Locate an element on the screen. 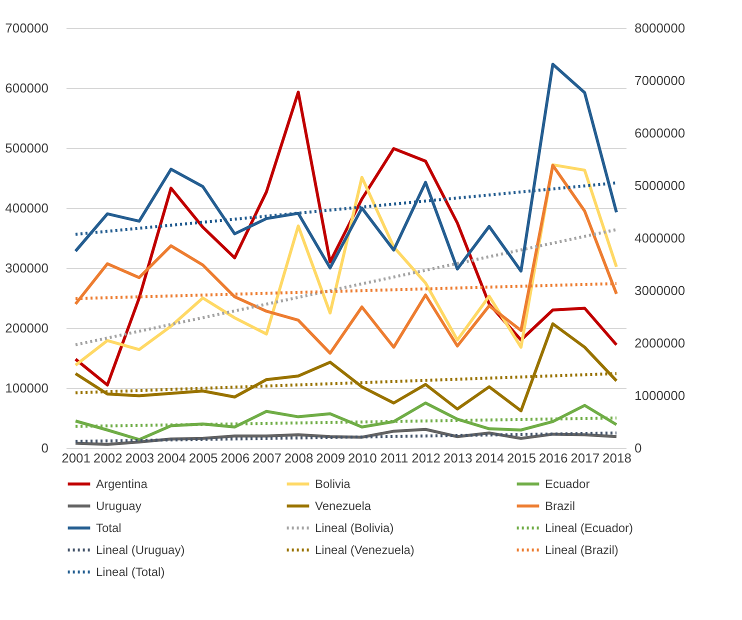 This screenshot has height=620, width=742. legend-label: Bolivia is located at coordinates (333, 484).